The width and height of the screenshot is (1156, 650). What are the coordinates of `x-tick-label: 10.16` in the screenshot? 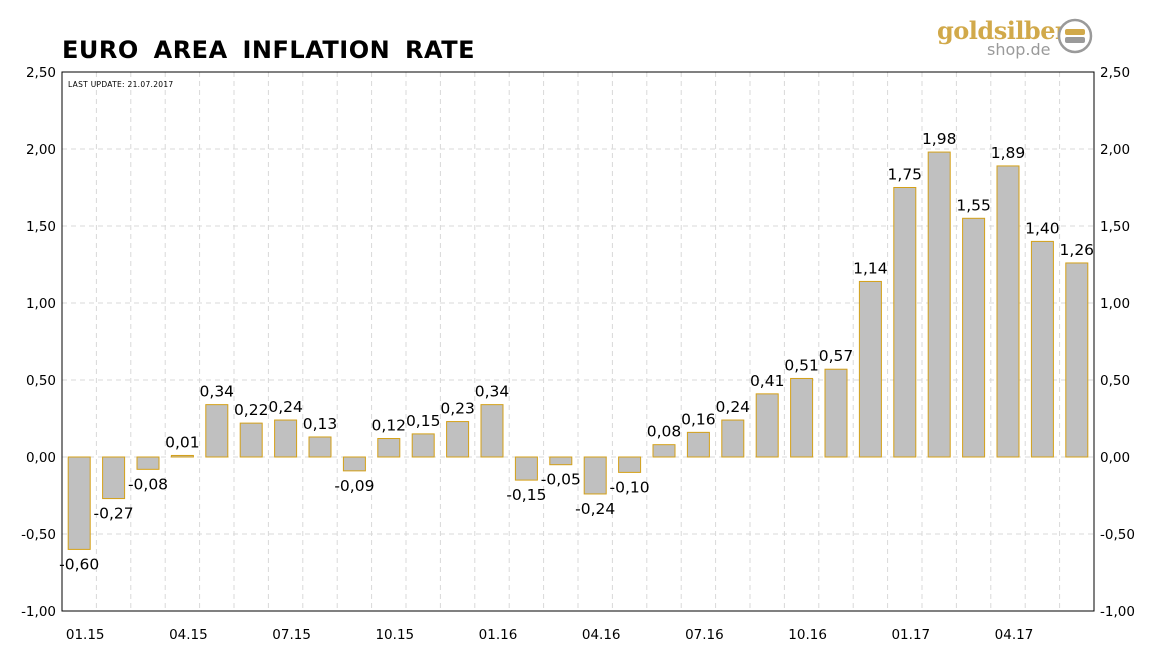 It's located at (807, 635).